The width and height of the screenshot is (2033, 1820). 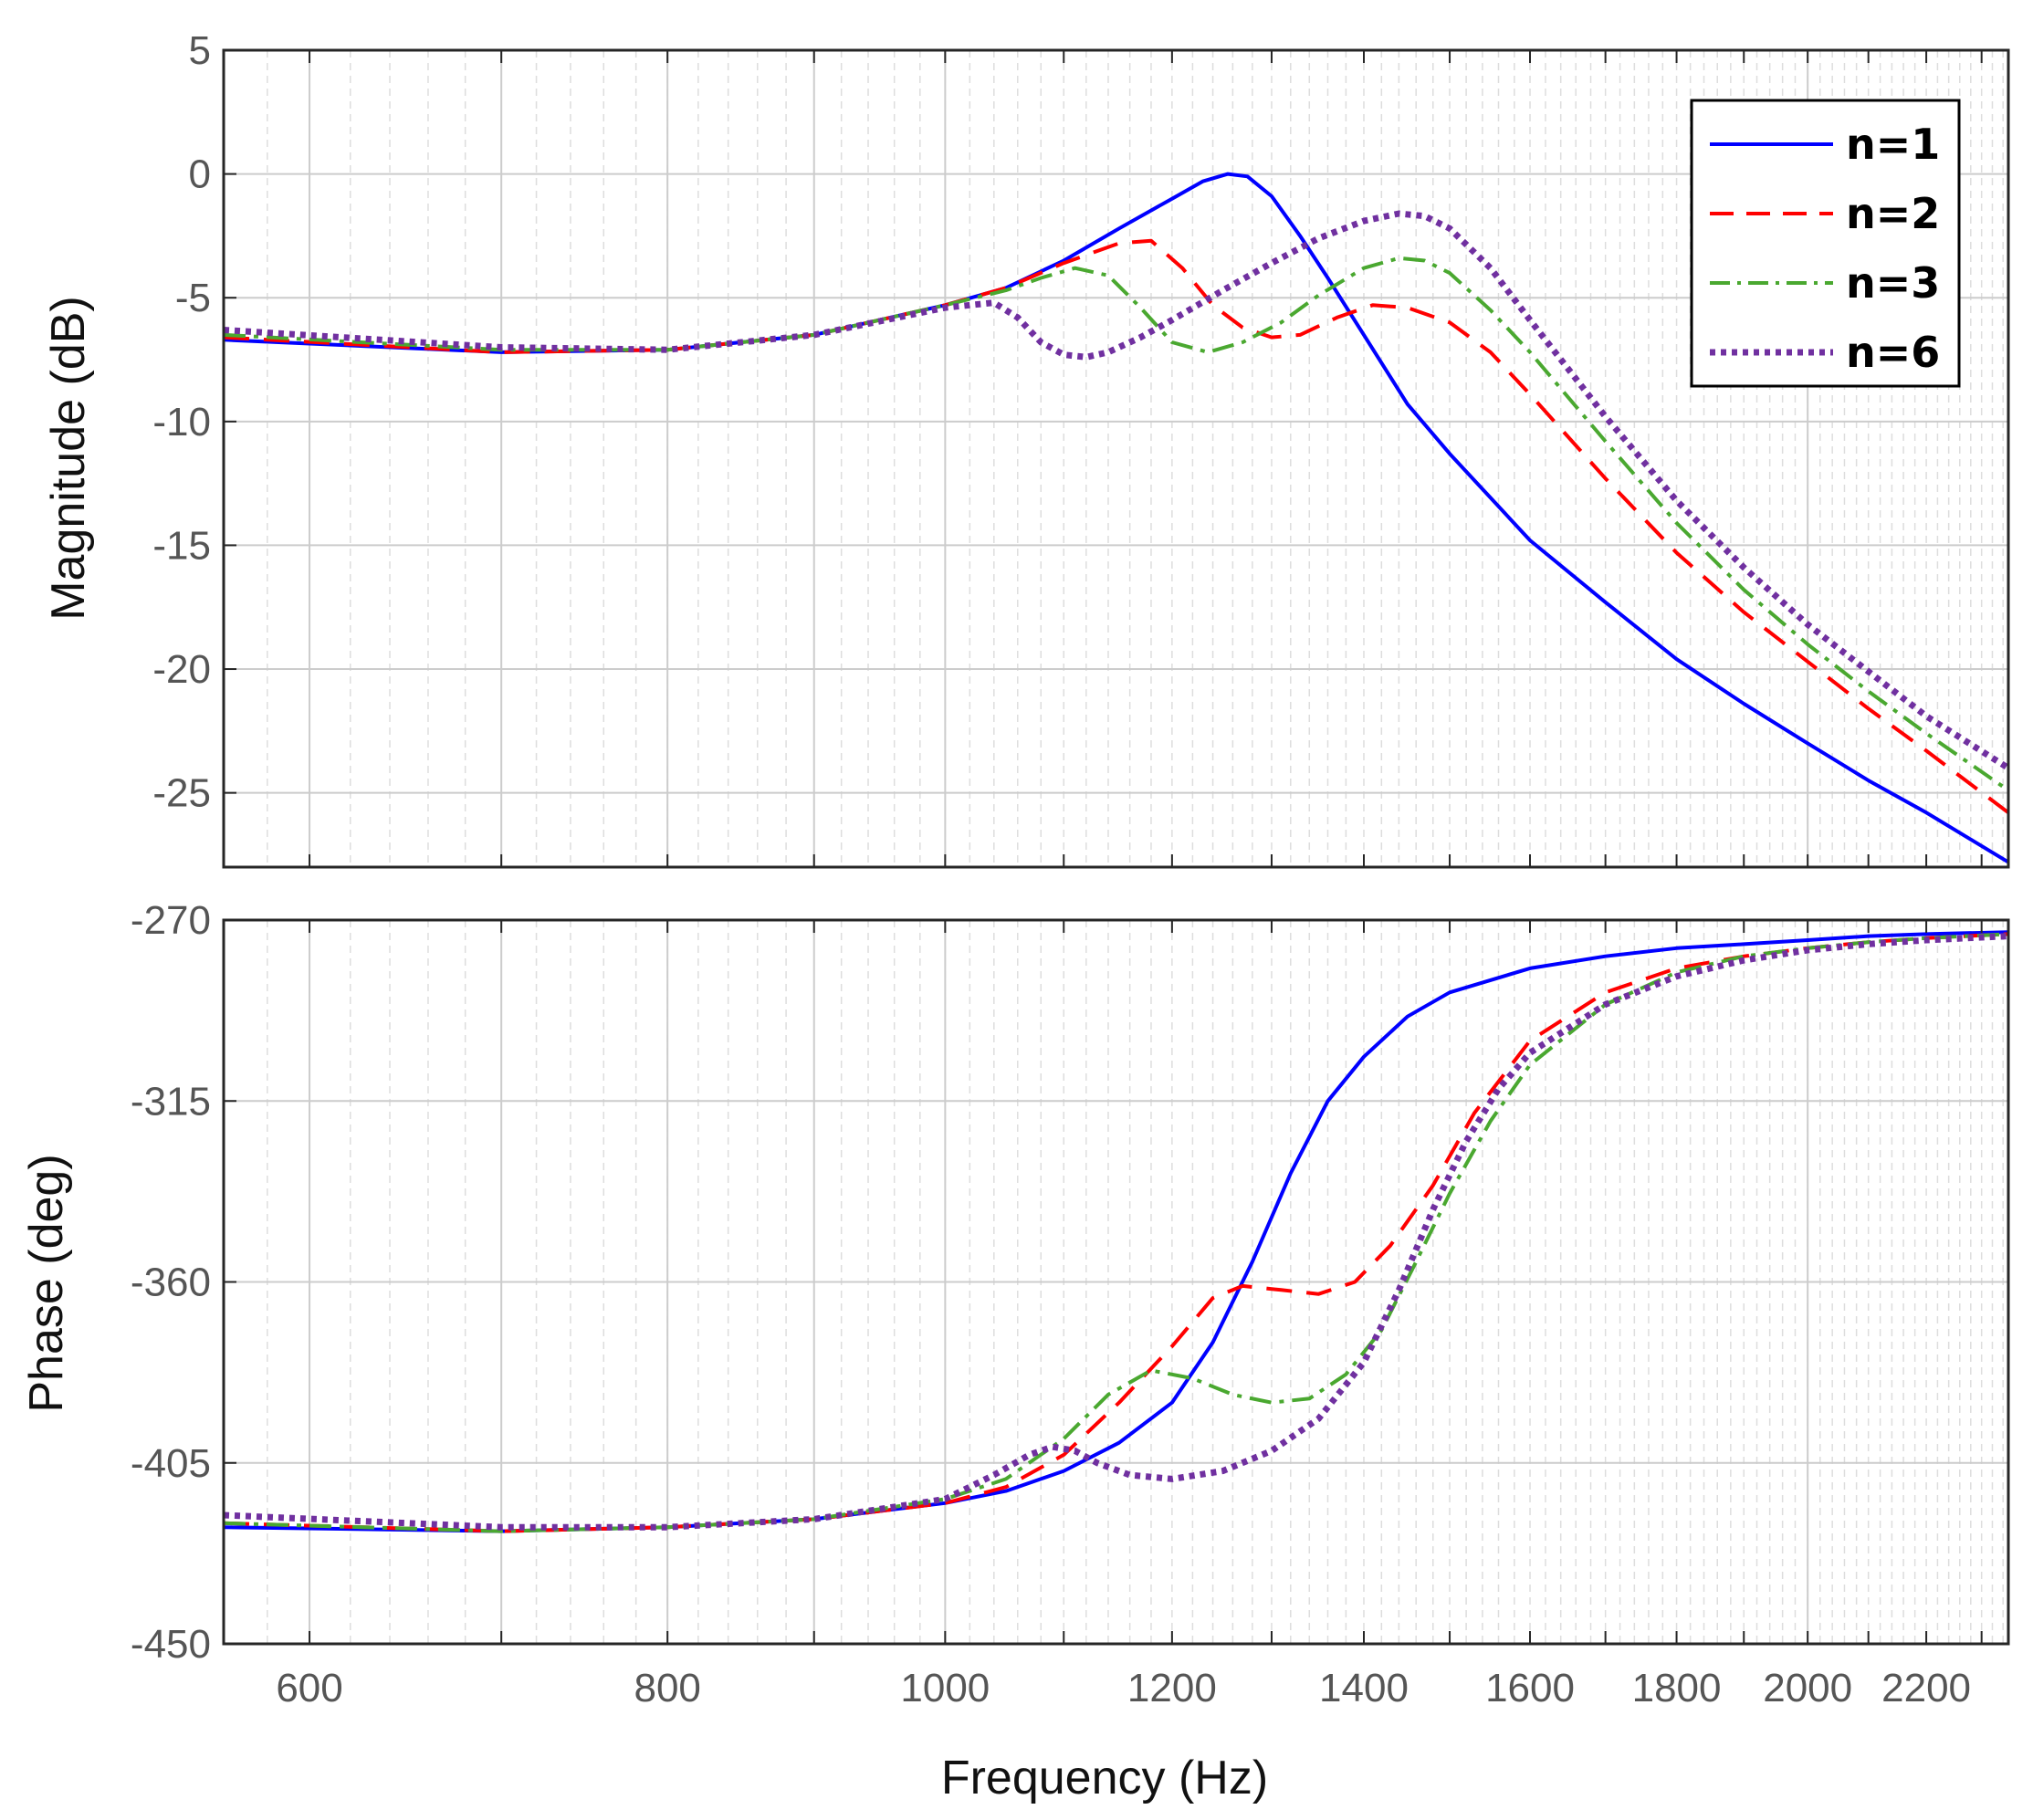 What do you see at coordinates (171, 1283) in the screenshot?
I see `y-tick-label: -360` at bounding box center [171, 1283].